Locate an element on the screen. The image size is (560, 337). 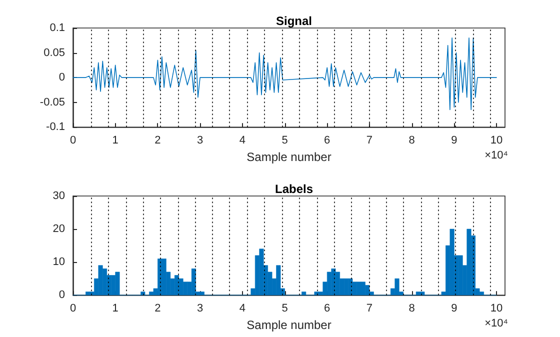
y-tick-label: 20 is located at coordinates (58, 229).